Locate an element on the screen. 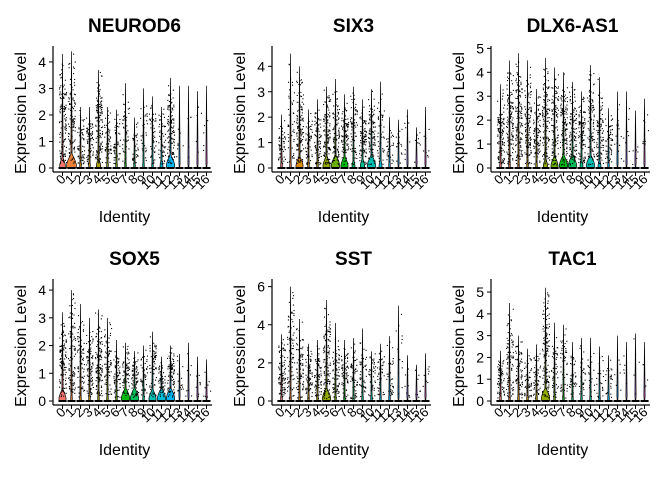 The image size is (672, 480). x-axis-label: Identity is located at coordinates (563, 217).